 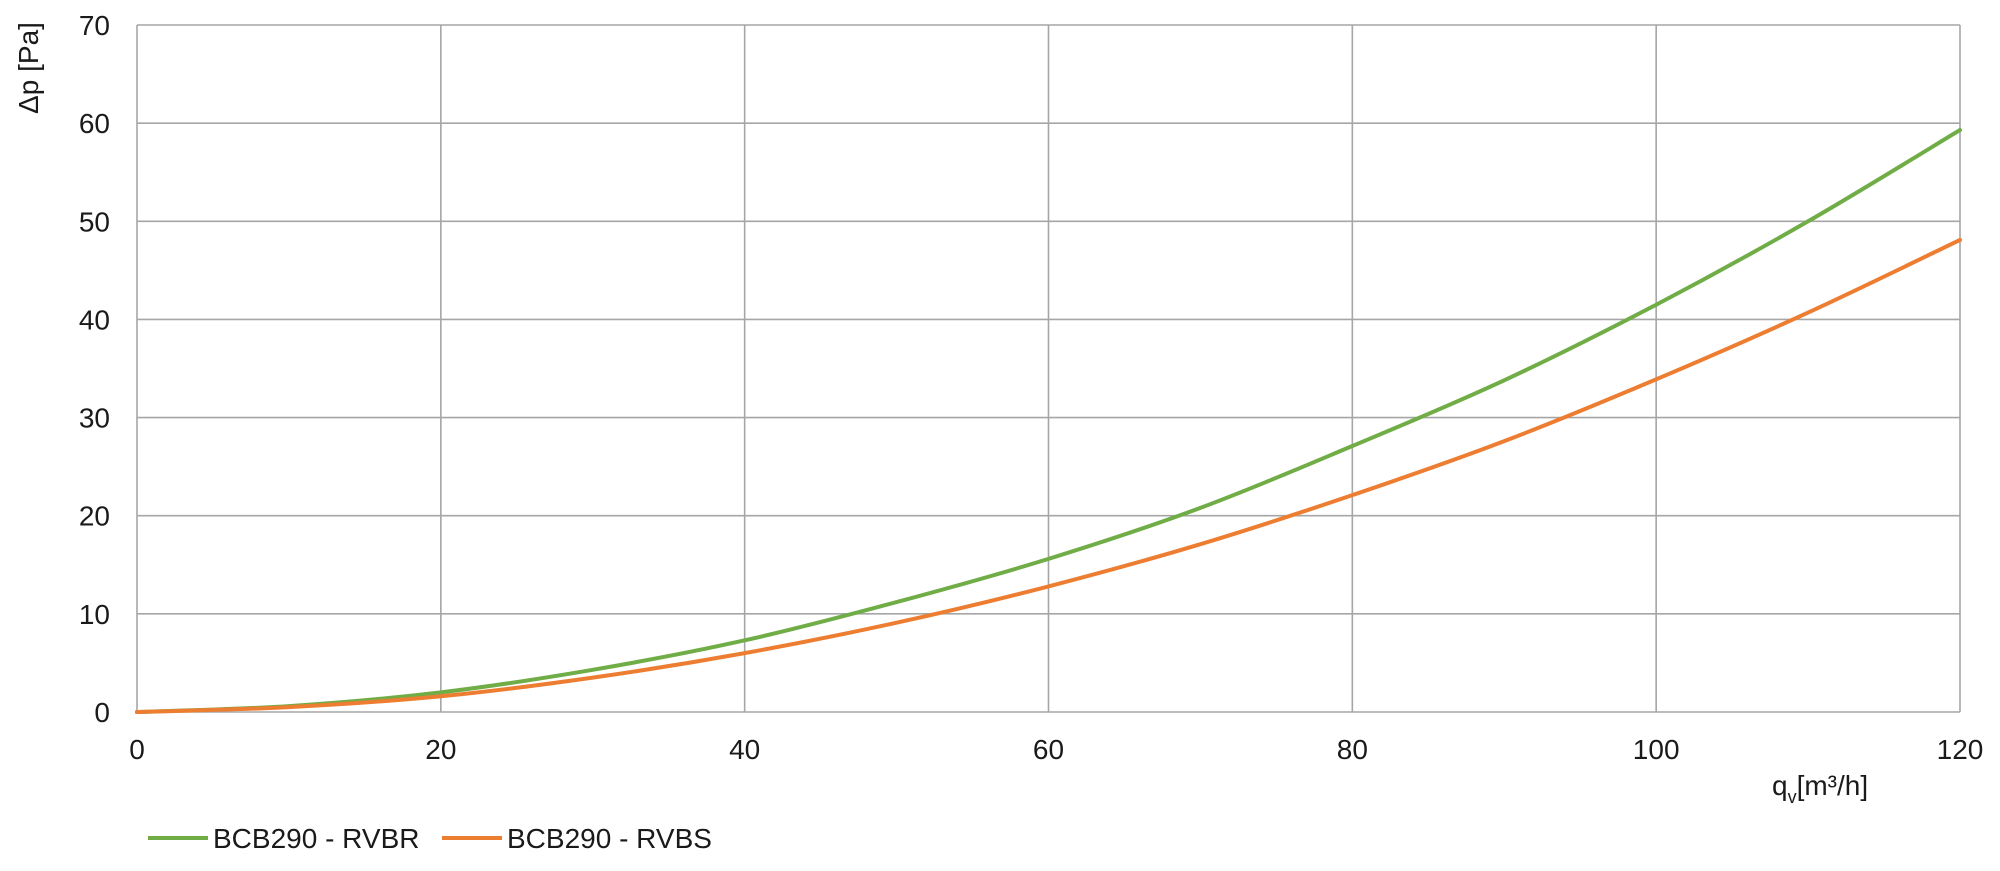 I want to click on x-axis-title-unit: [m³/h], so click(x=1833, y=785).